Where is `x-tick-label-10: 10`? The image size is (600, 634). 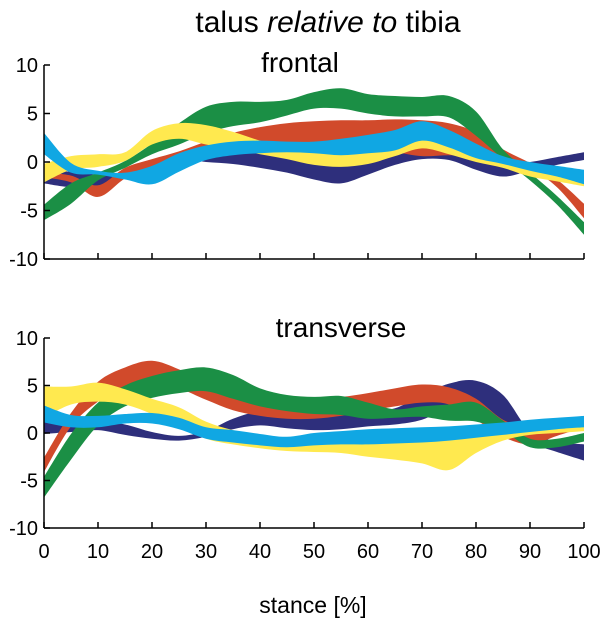 x-tick-label-10: 10 is located at coordinates (98, 552).